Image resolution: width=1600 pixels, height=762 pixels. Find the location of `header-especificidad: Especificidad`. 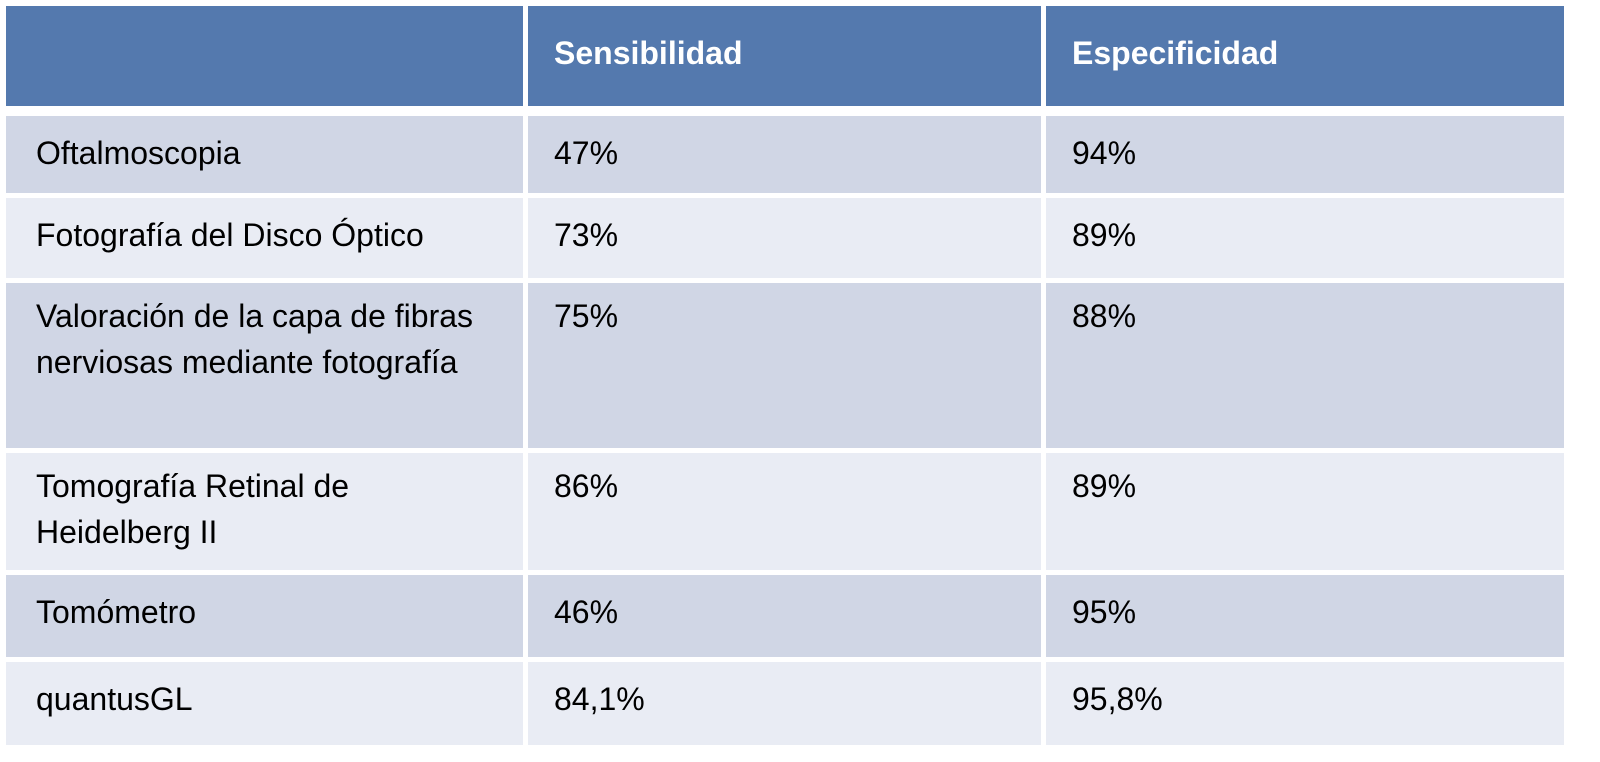

header-especificidad: Especificidad is located at coordinates (1305, 56).